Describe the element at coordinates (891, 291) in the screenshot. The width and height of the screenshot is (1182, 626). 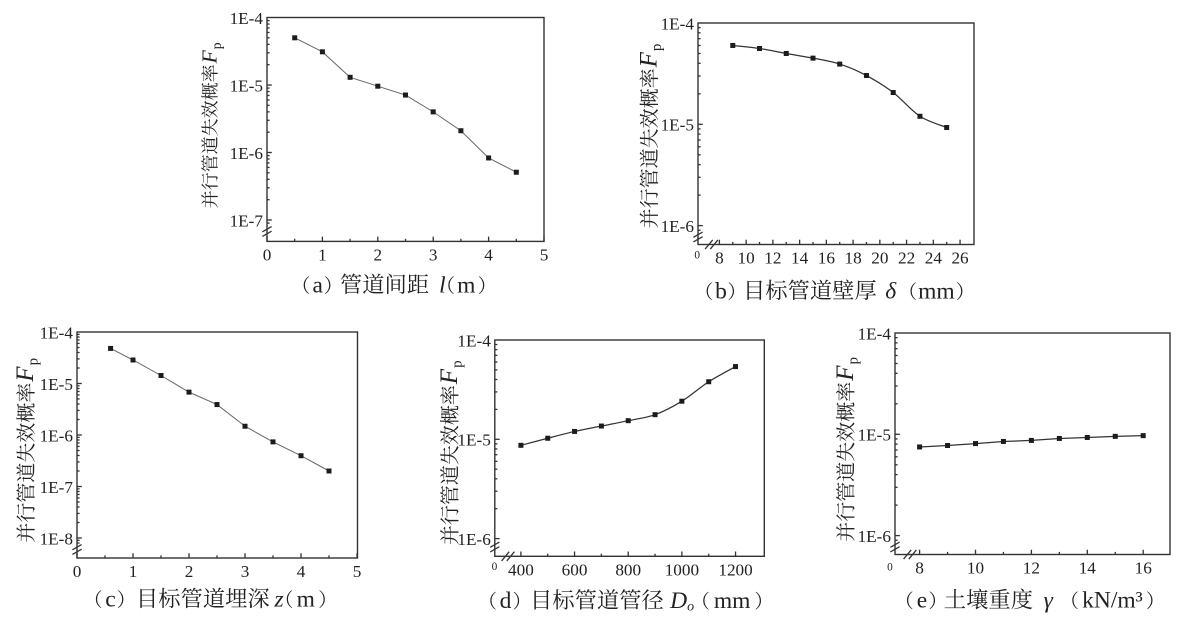
I see `svg-text: δ` at that location.